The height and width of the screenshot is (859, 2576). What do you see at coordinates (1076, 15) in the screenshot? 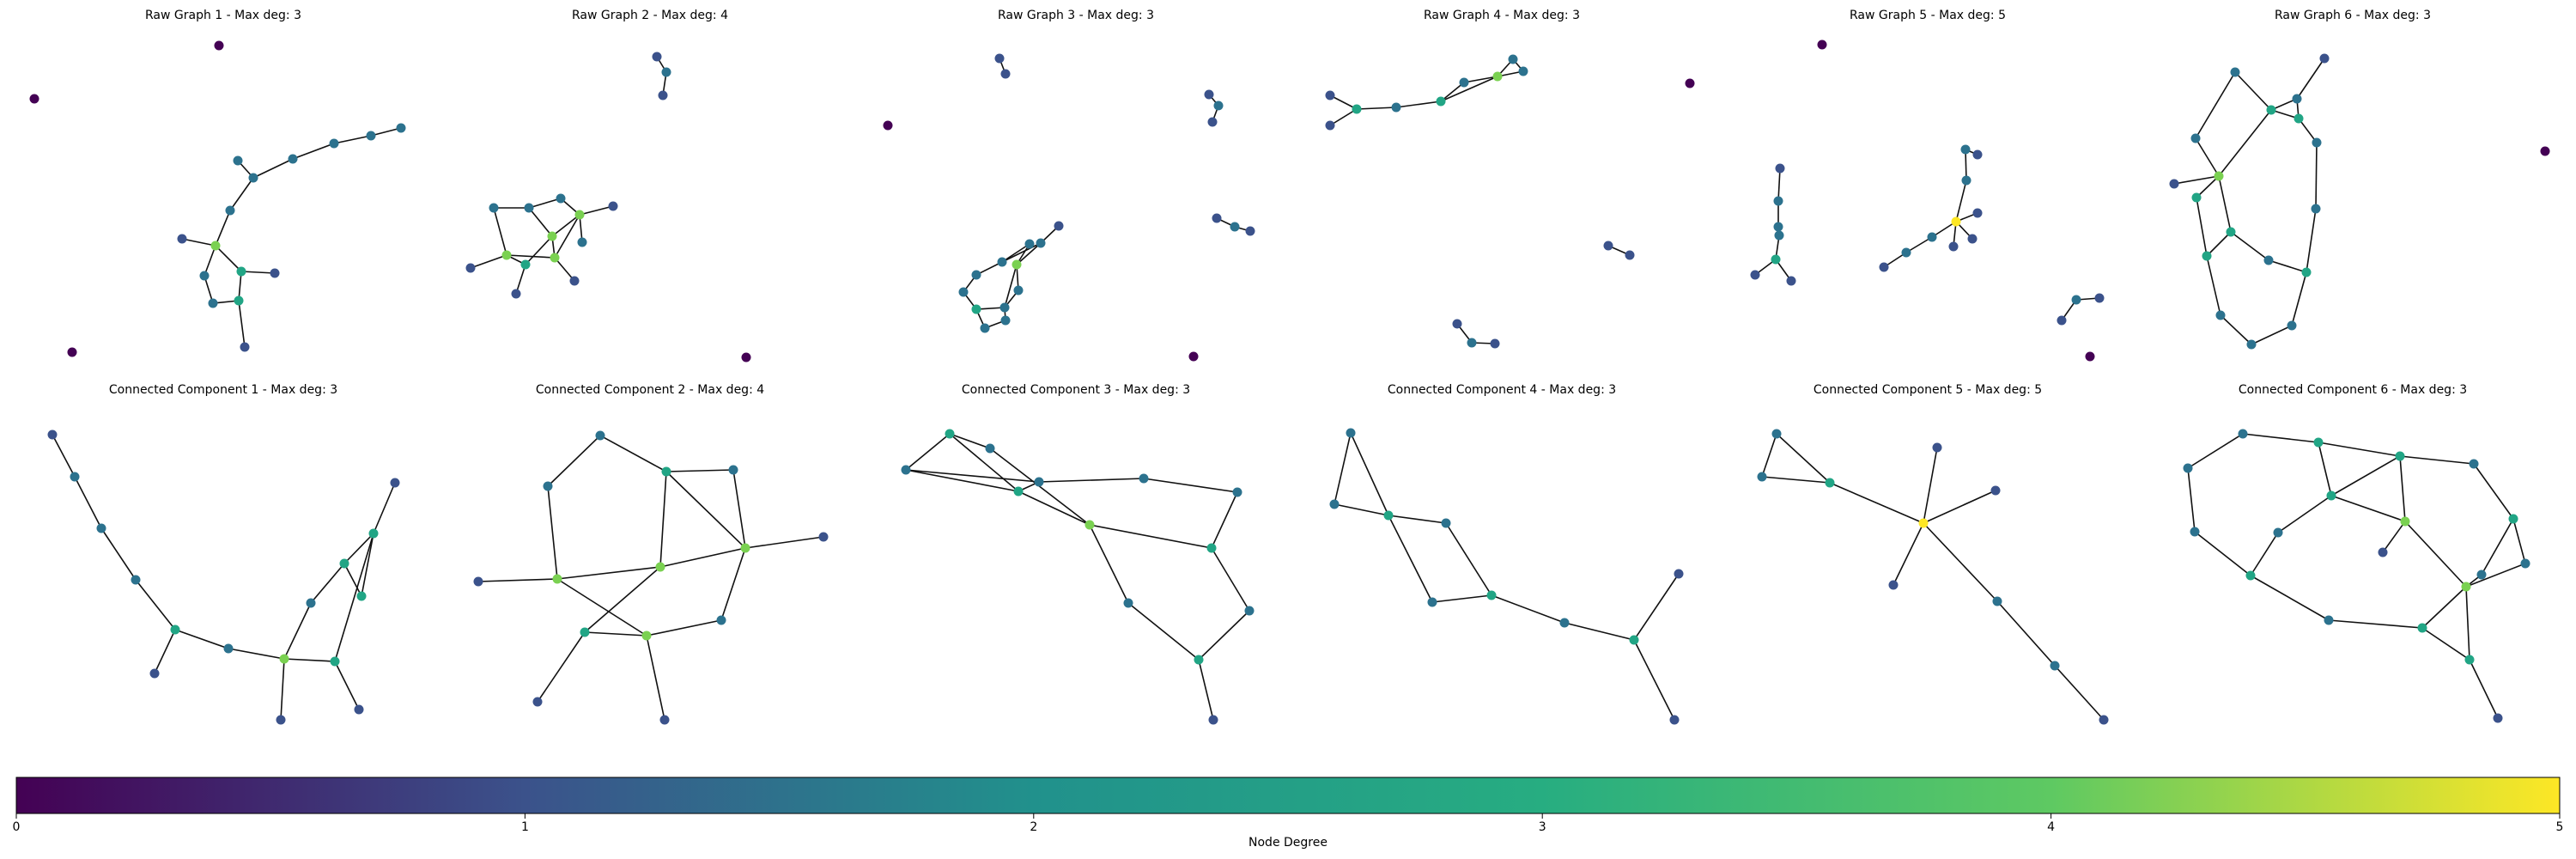
I see `panel-title: Raw Graph 3 - Max deg: 3` at bounding box center [1076, 15].